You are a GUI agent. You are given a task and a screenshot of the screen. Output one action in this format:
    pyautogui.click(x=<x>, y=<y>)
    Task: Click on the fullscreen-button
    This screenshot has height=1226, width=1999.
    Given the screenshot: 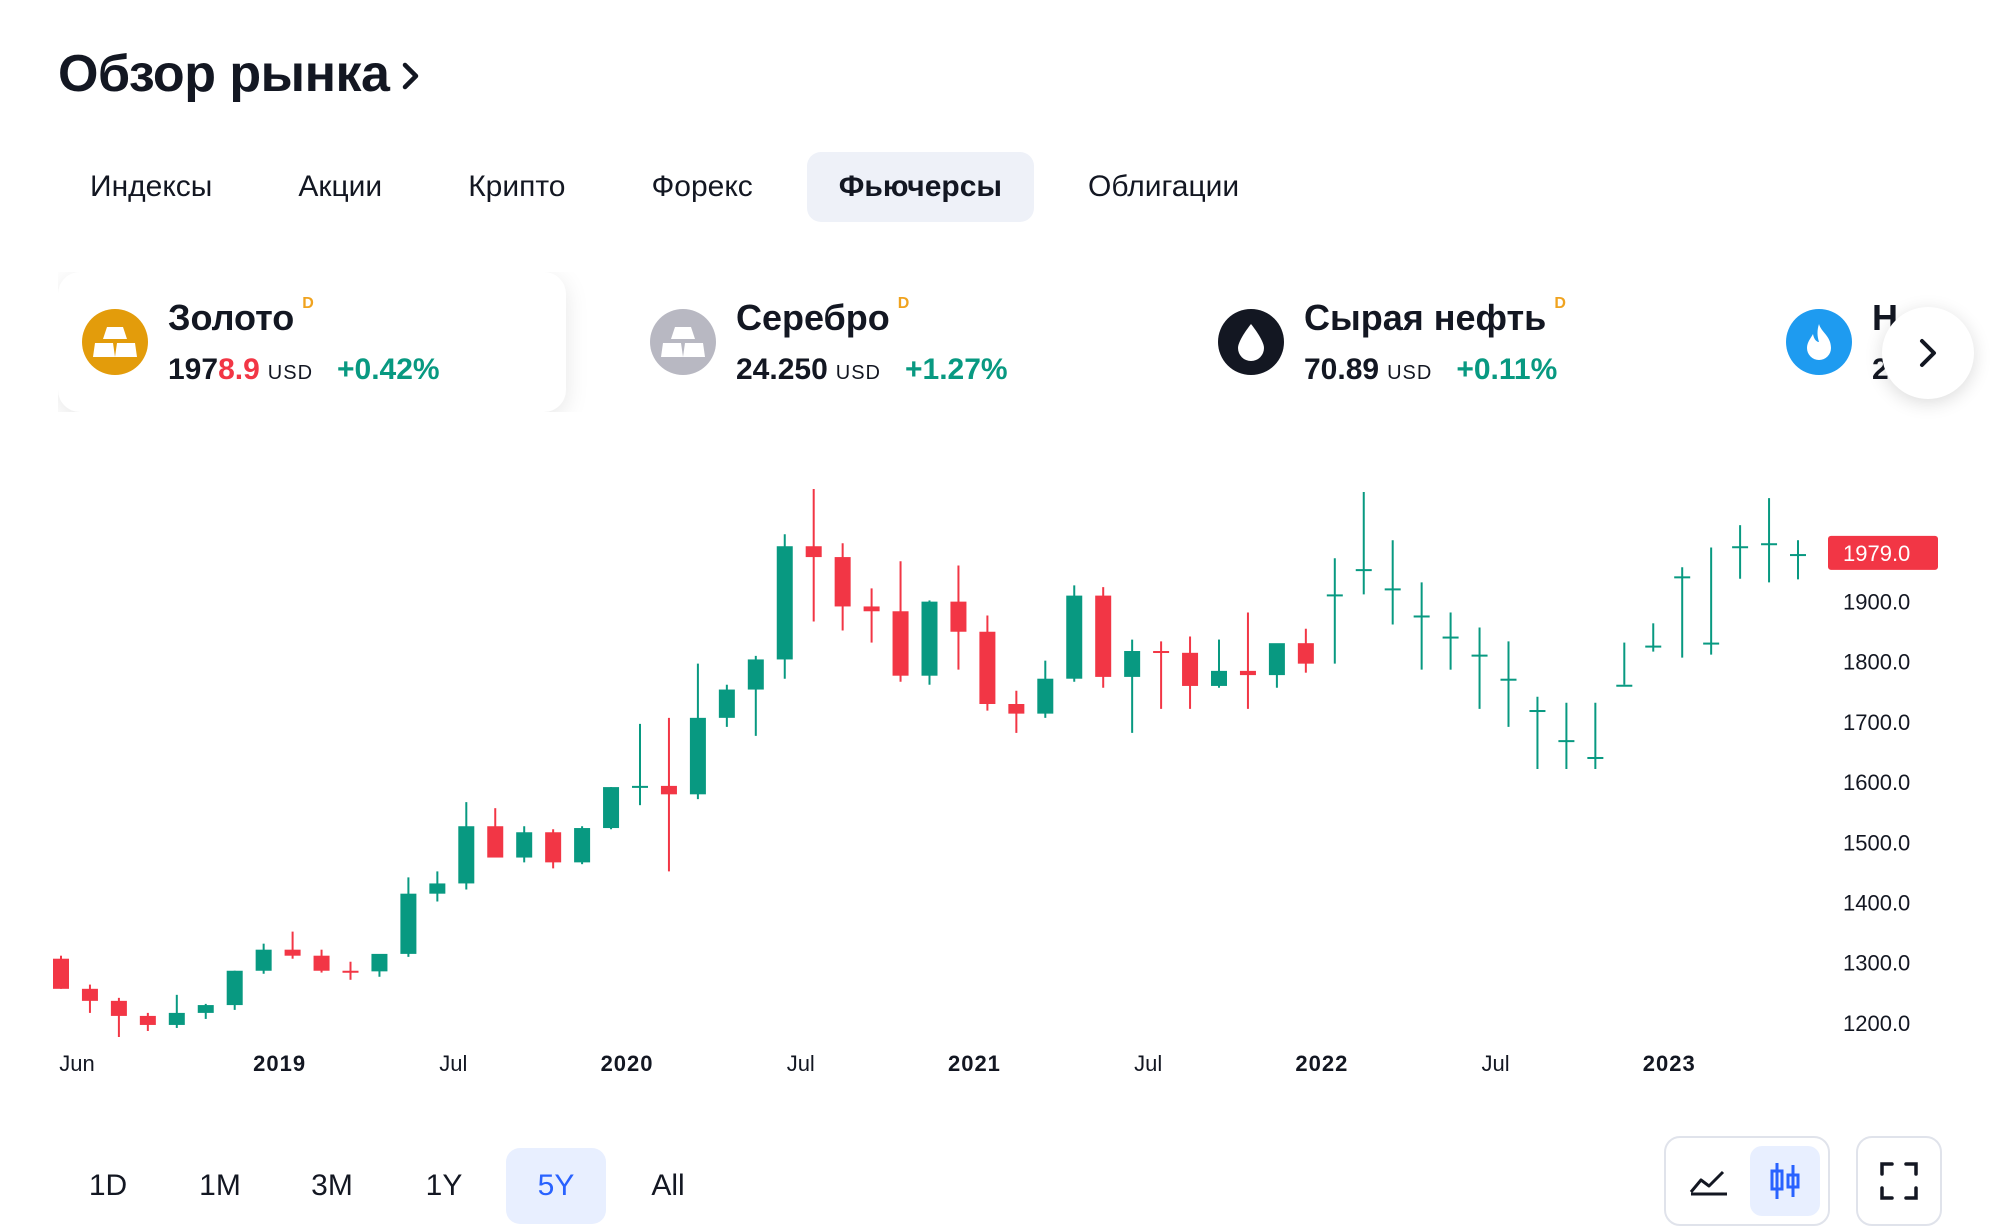 What is the action you would take?
    pyautogui.click(x=1899, y=1181)
    